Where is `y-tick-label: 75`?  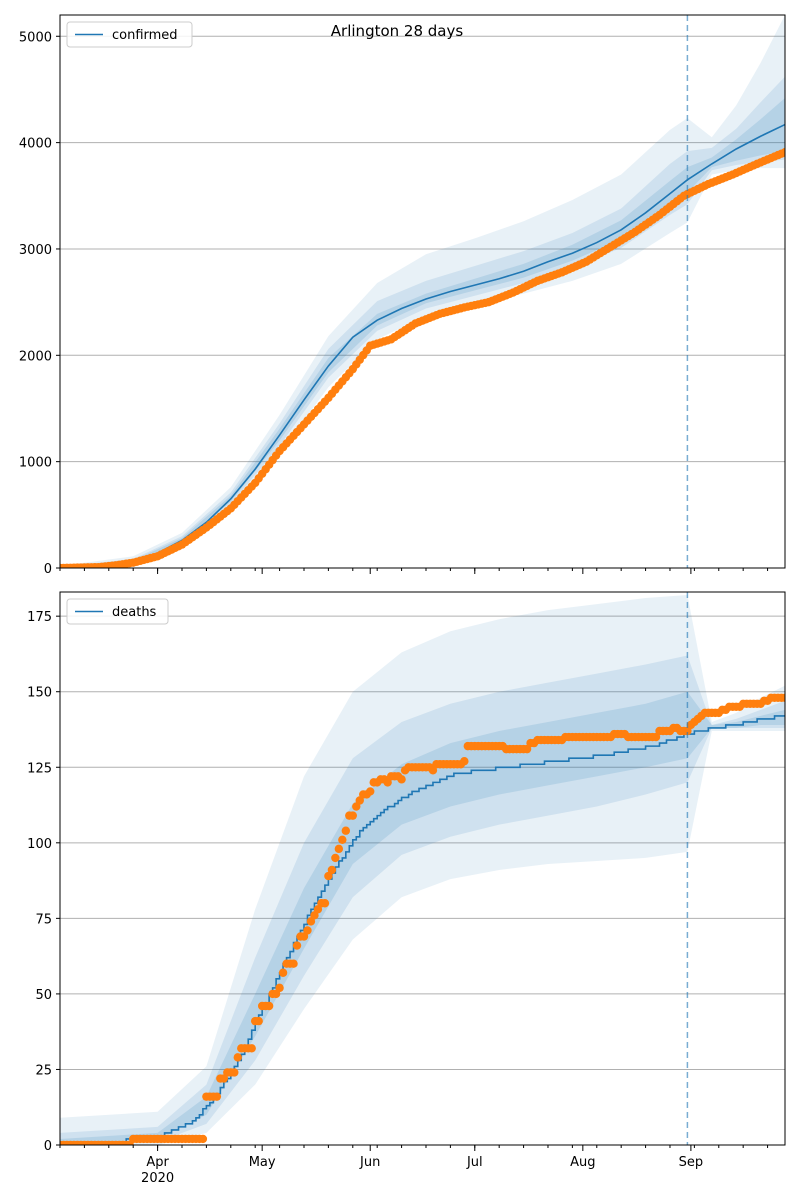
y-tick-label: 75 is located at coordinates (43, 919).